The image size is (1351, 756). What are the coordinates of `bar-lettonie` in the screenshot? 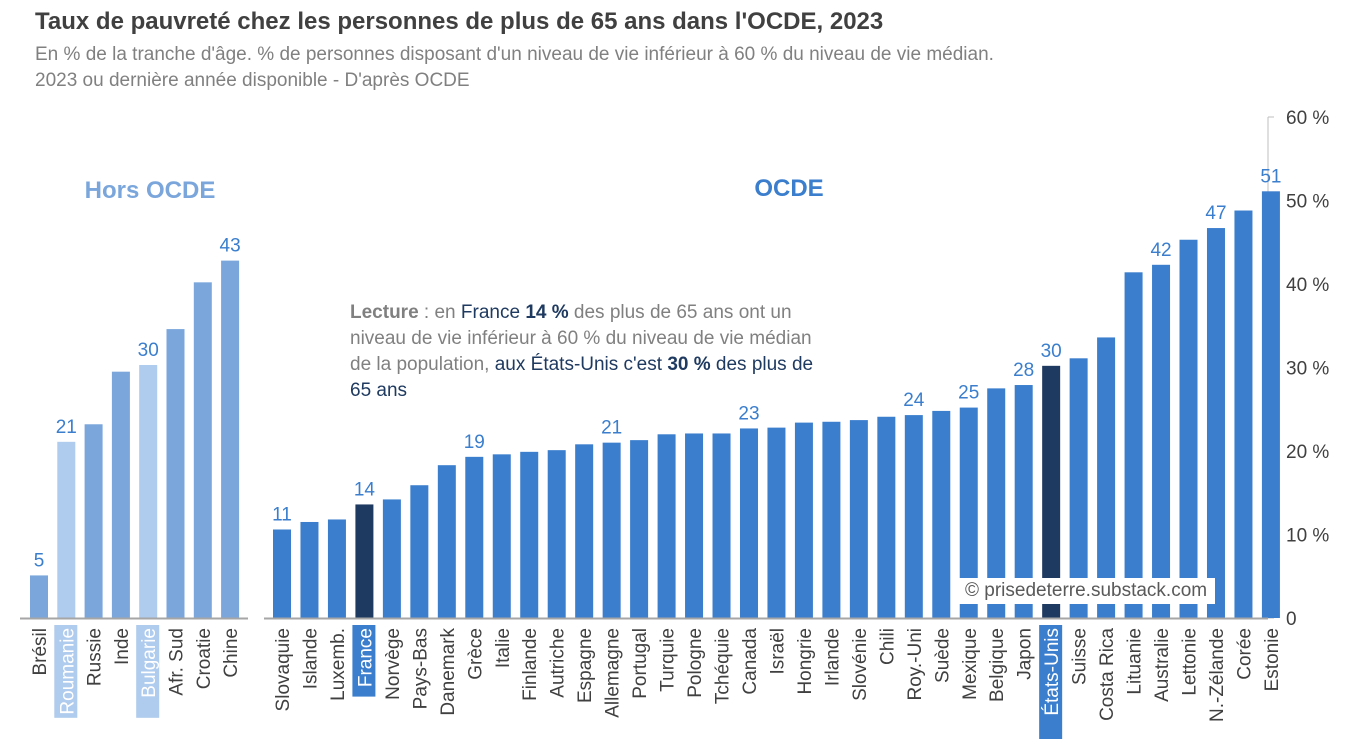 It's located at (1188, 428).